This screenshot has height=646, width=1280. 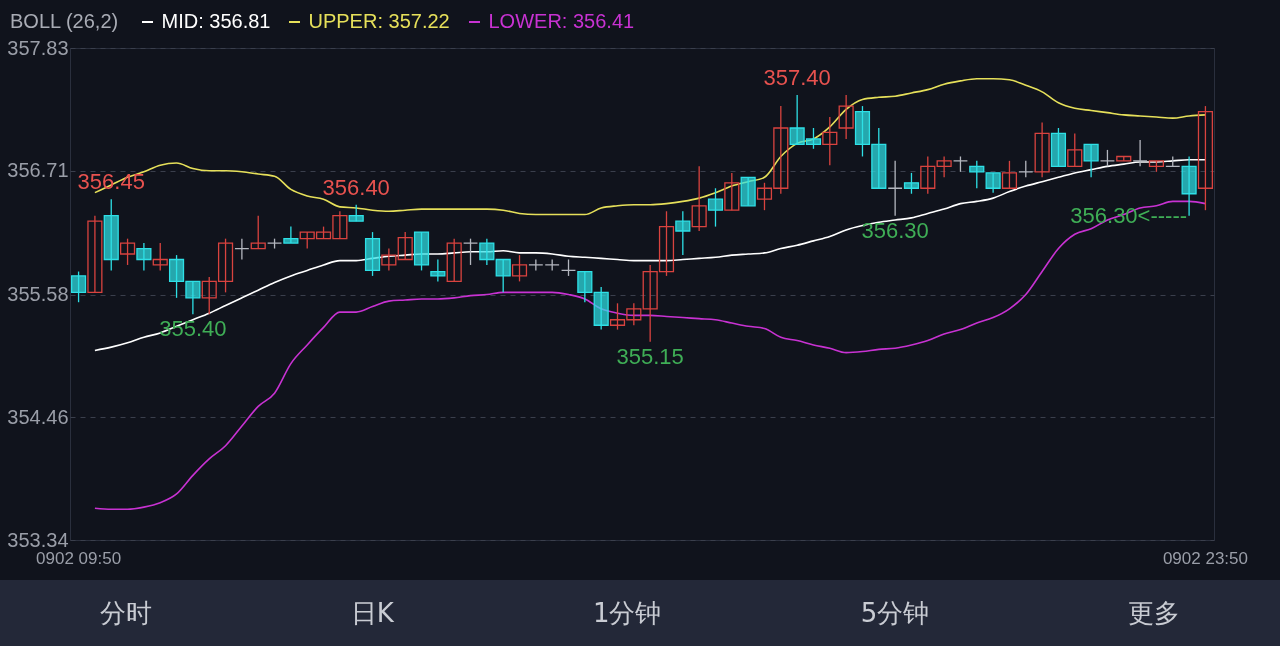 I want to click on text: 更多, so click(x=1154, y=613).